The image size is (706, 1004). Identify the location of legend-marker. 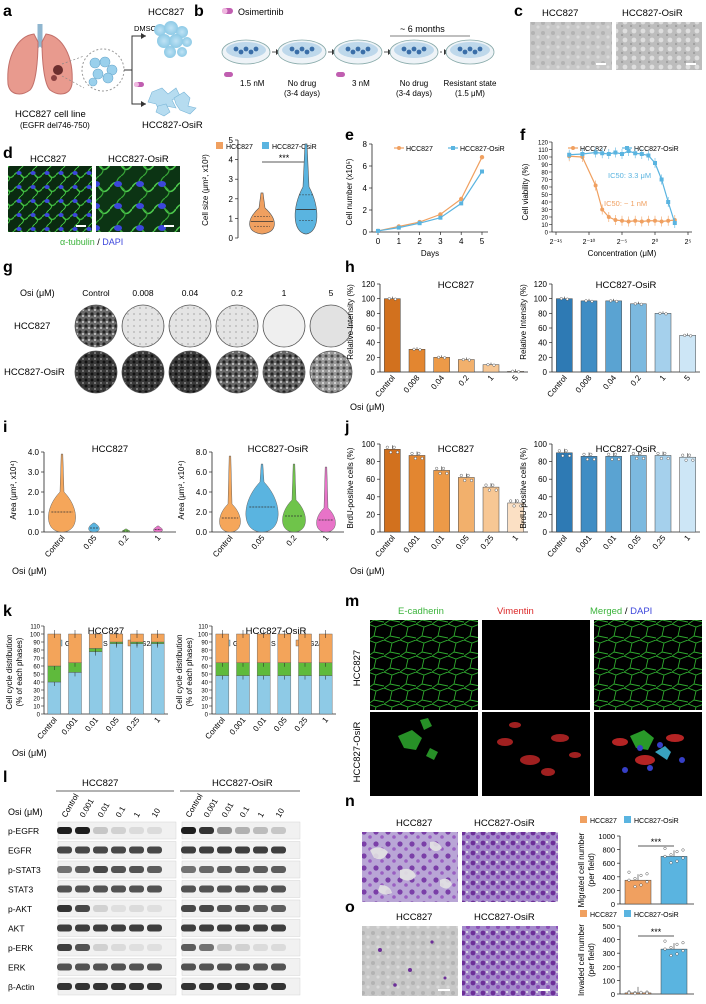
(453, 148).